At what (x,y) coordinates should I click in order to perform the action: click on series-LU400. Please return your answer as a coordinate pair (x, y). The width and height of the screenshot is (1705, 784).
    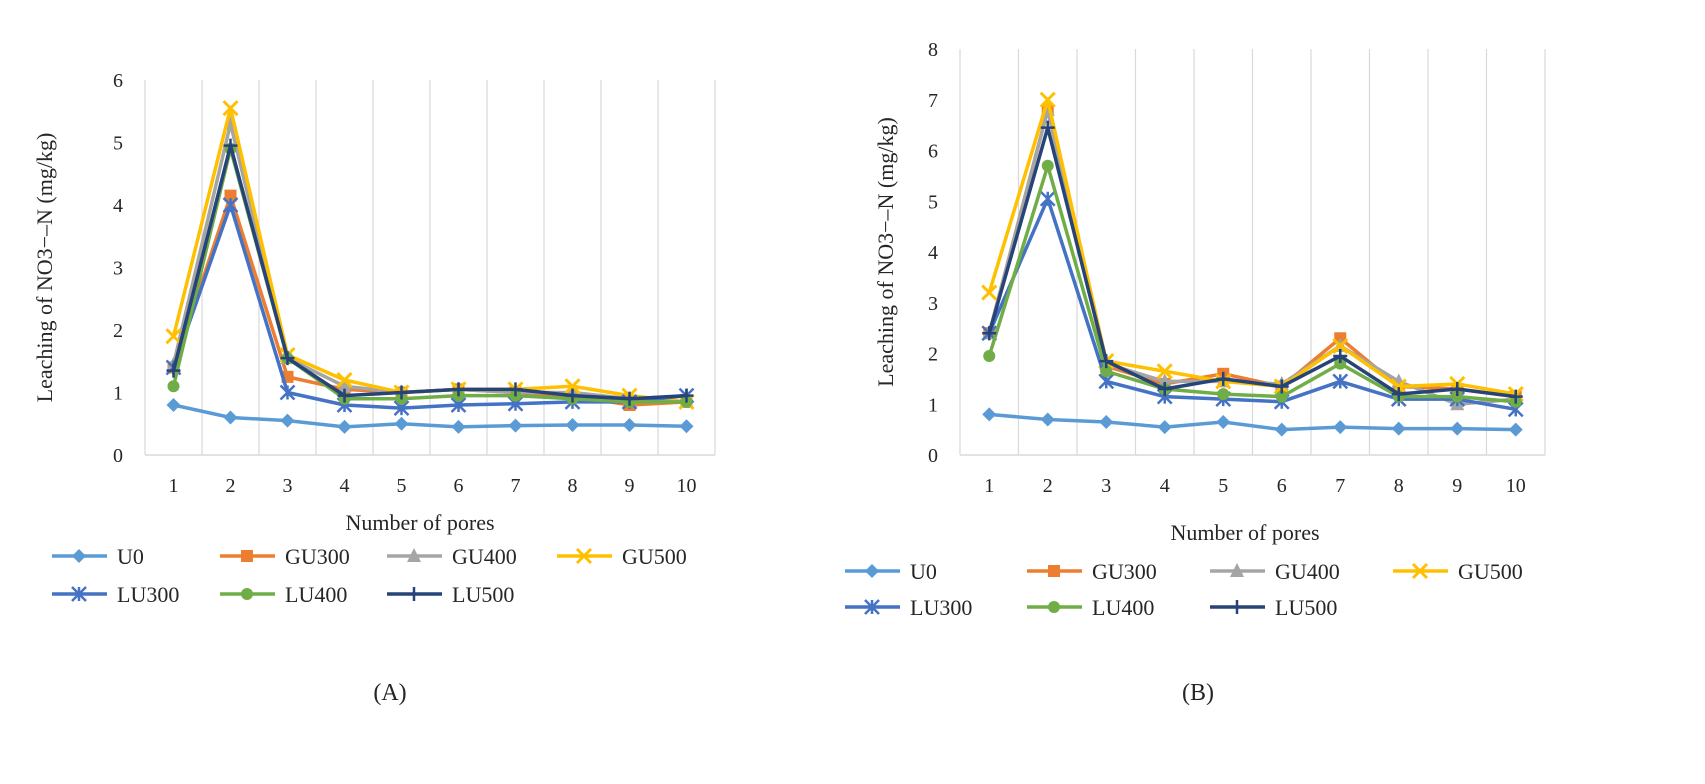
    Looking at the image, I should click on (1252, 283).